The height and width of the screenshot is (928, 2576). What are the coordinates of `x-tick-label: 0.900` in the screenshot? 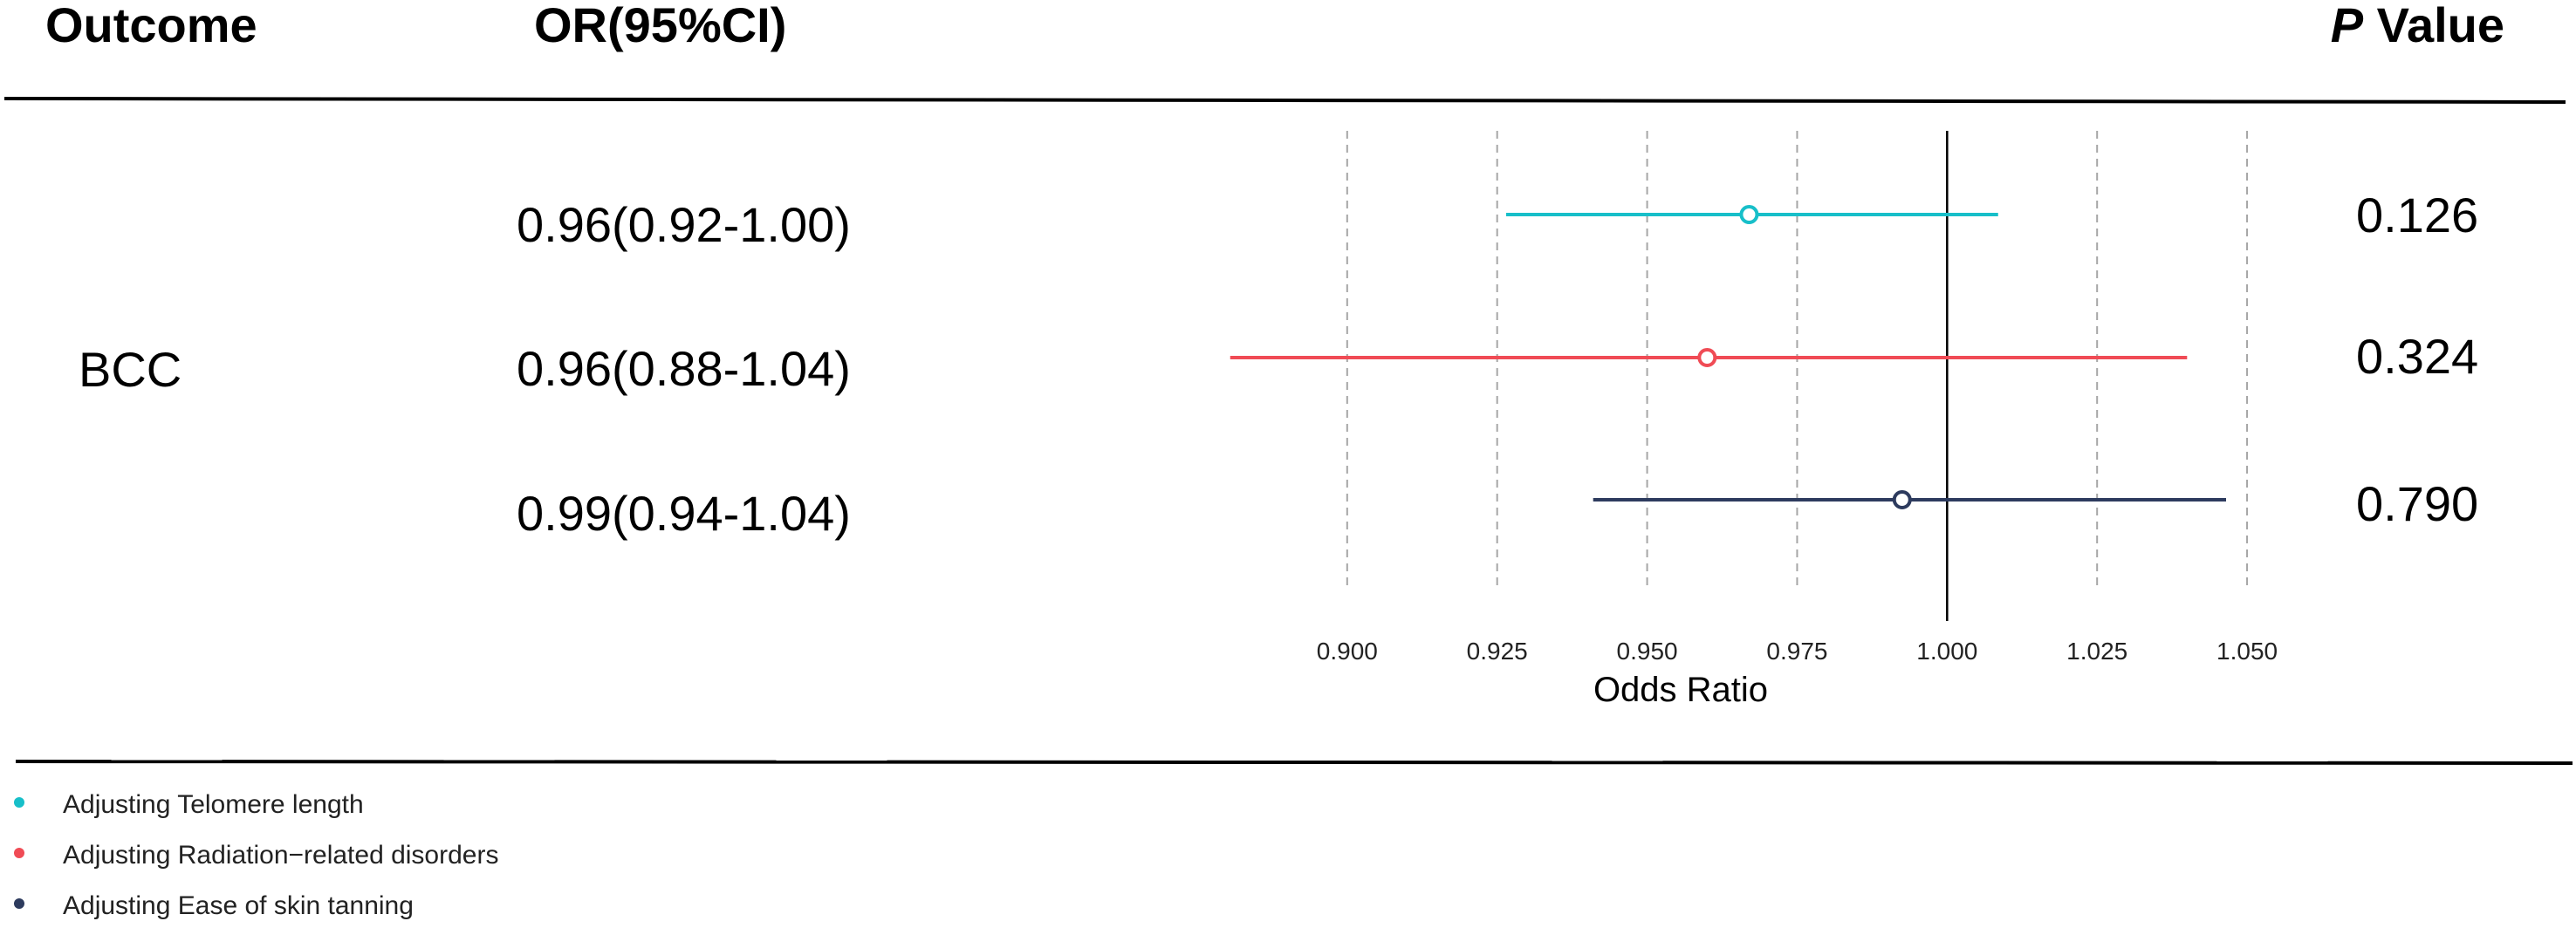 It's located at (1347, 651).